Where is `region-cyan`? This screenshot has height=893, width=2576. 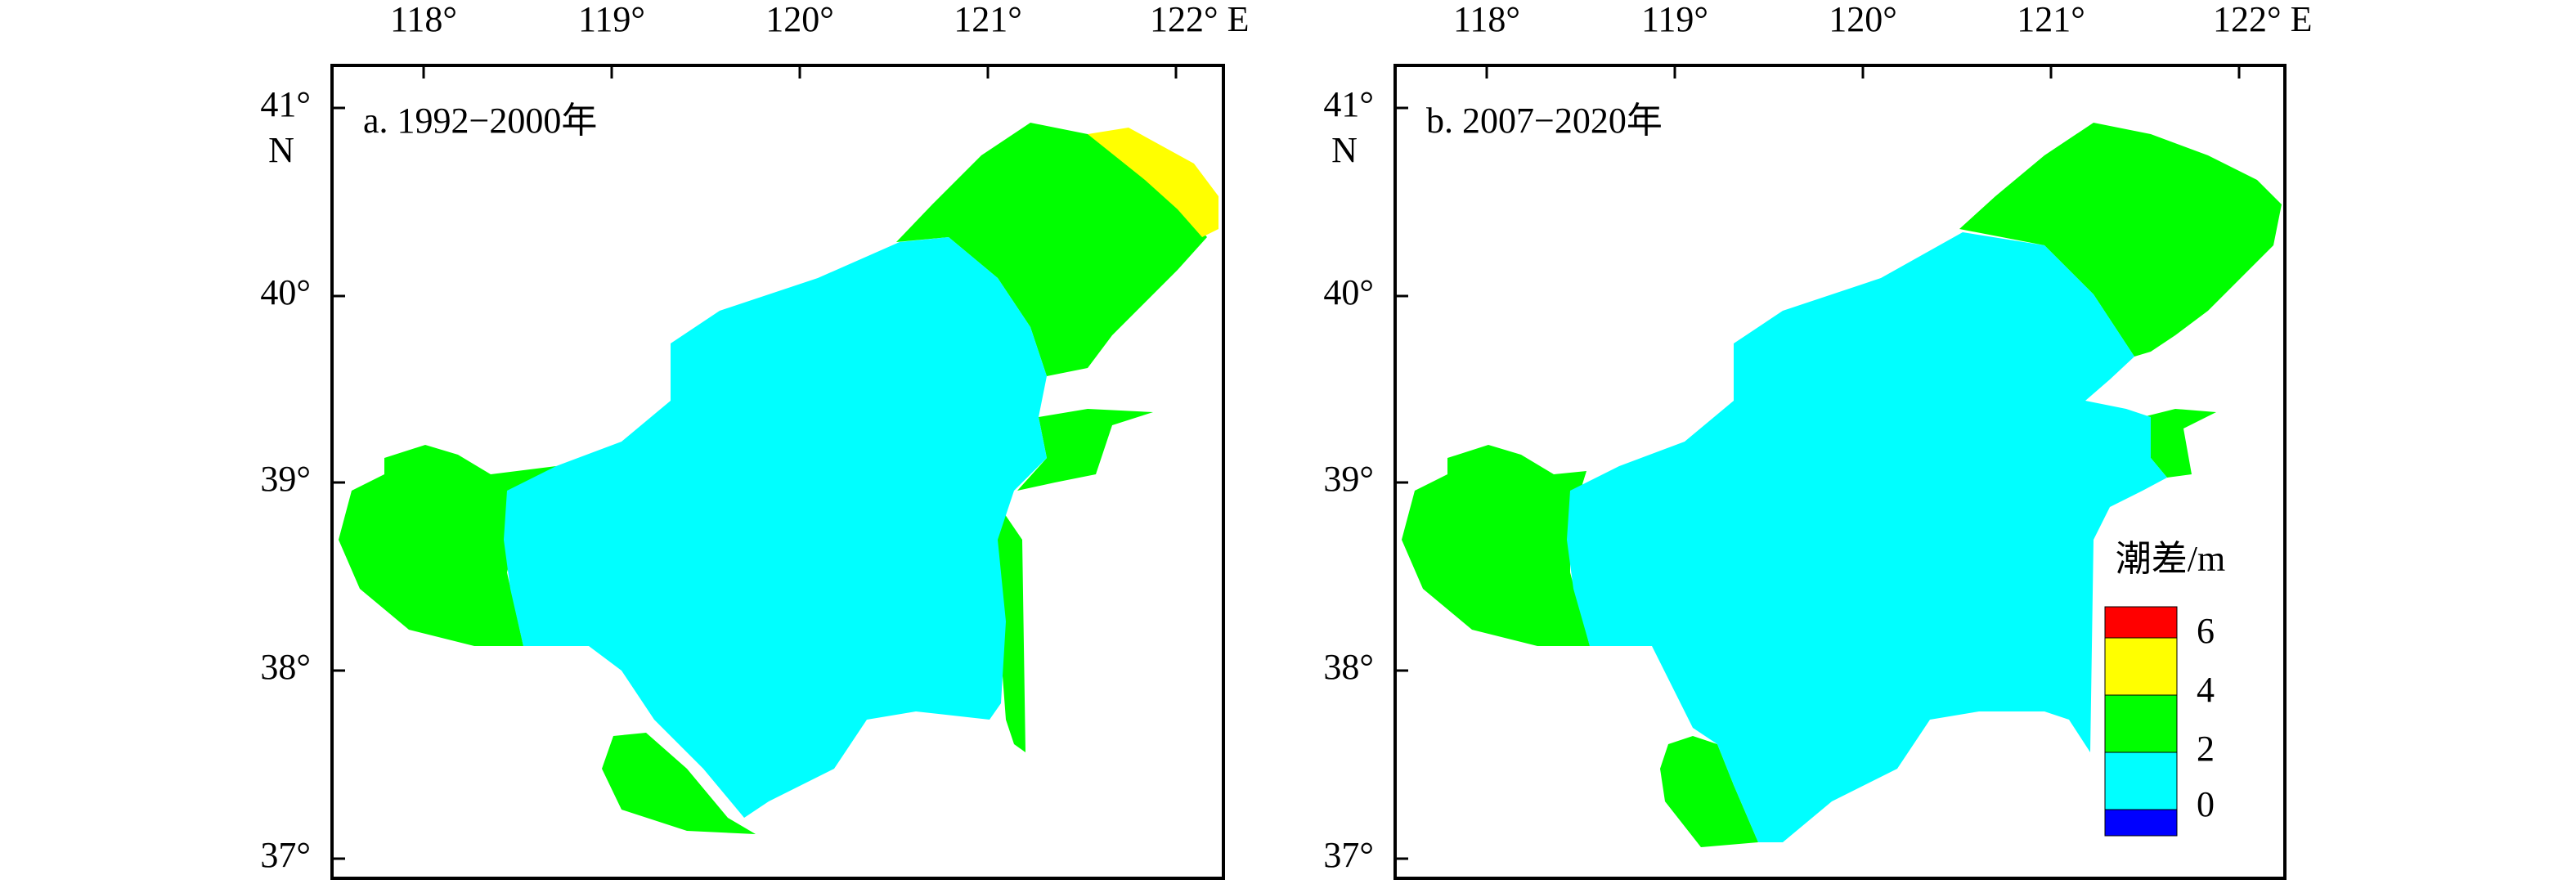 region-cyan is located at coordinates (776, 527).